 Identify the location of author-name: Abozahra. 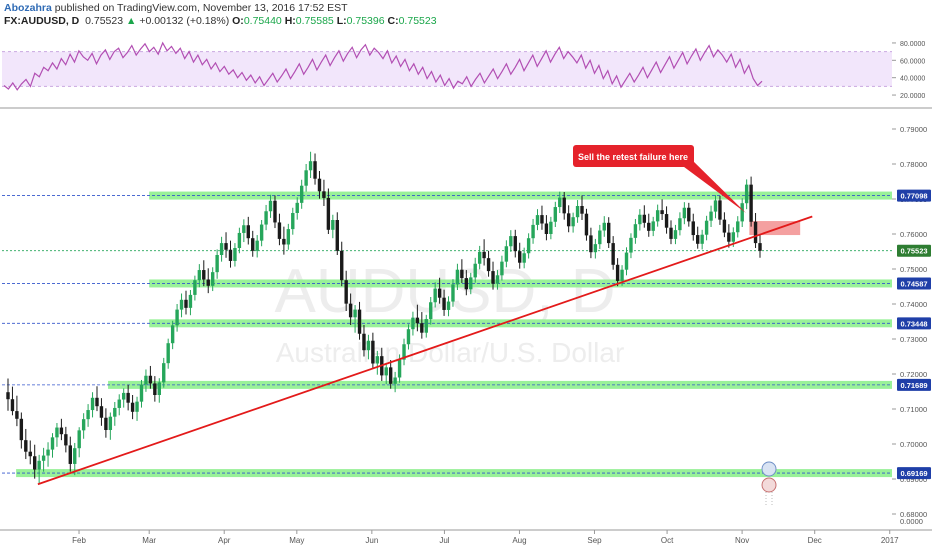
(28, 8).